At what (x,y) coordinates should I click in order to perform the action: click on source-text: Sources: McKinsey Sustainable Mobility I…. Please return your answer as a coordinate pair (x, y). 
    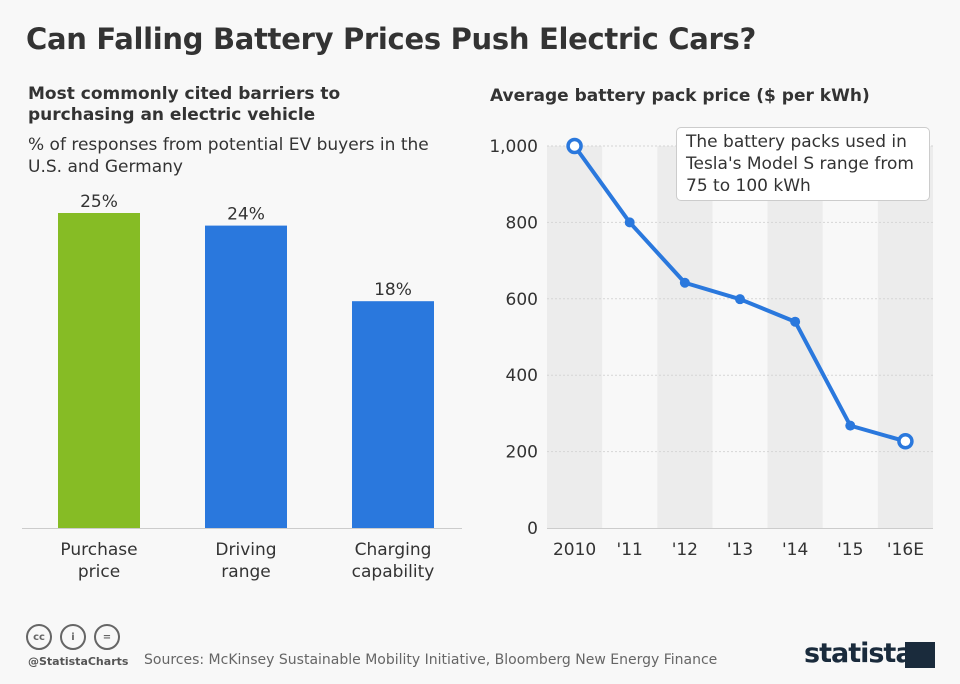
    Looking at the image, I should click on (431, 660).